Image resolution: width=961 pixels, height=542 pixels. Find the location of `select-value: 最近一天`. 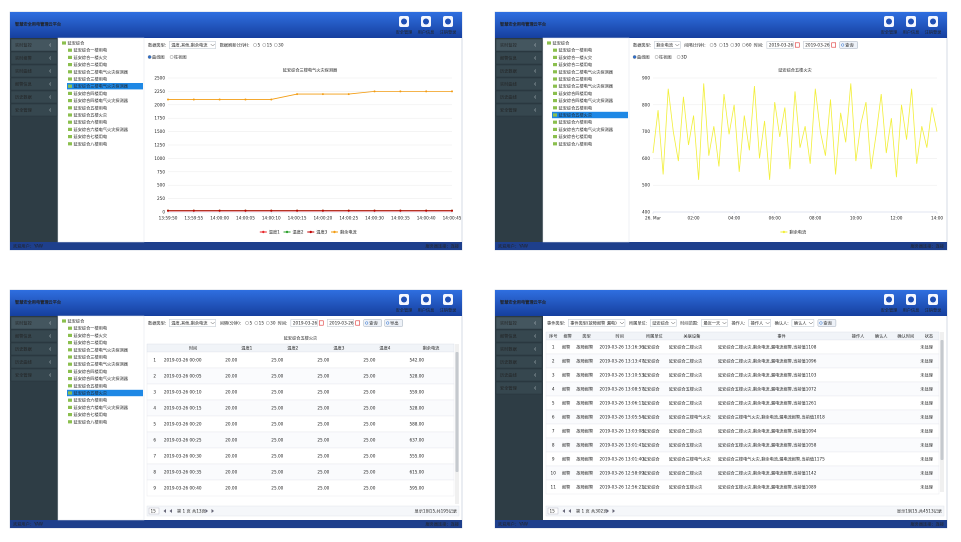

select-value: 最近一天 is located at coordinates (712, 323).